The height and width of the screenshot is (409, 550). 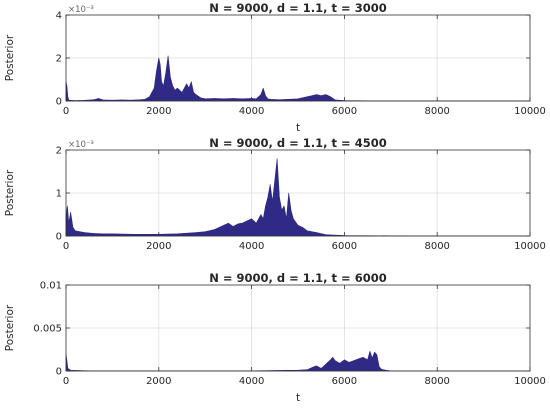 What do you see at coordinates (298, 78) in the screenshot?
I see `posterior-area-series` at bounding box center [298, 78].